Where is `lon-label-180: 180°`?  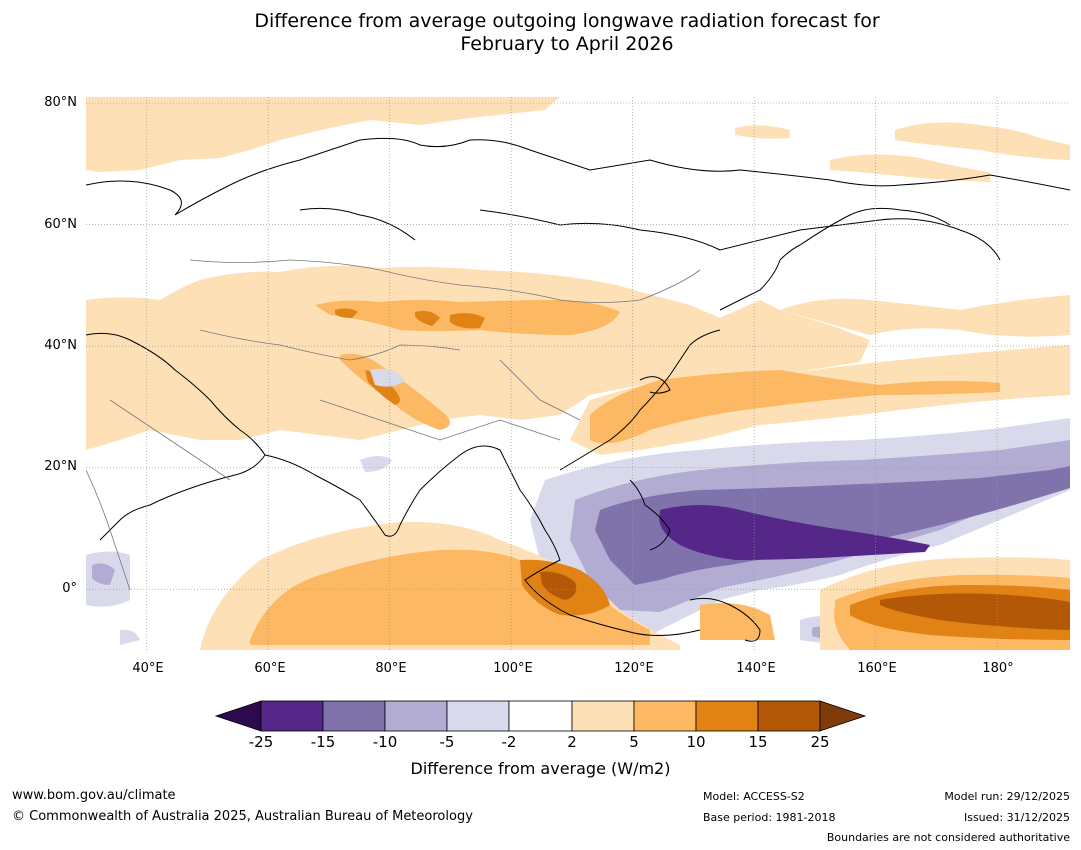
lon-label-180: 180° is located at coordinates (998, 668).